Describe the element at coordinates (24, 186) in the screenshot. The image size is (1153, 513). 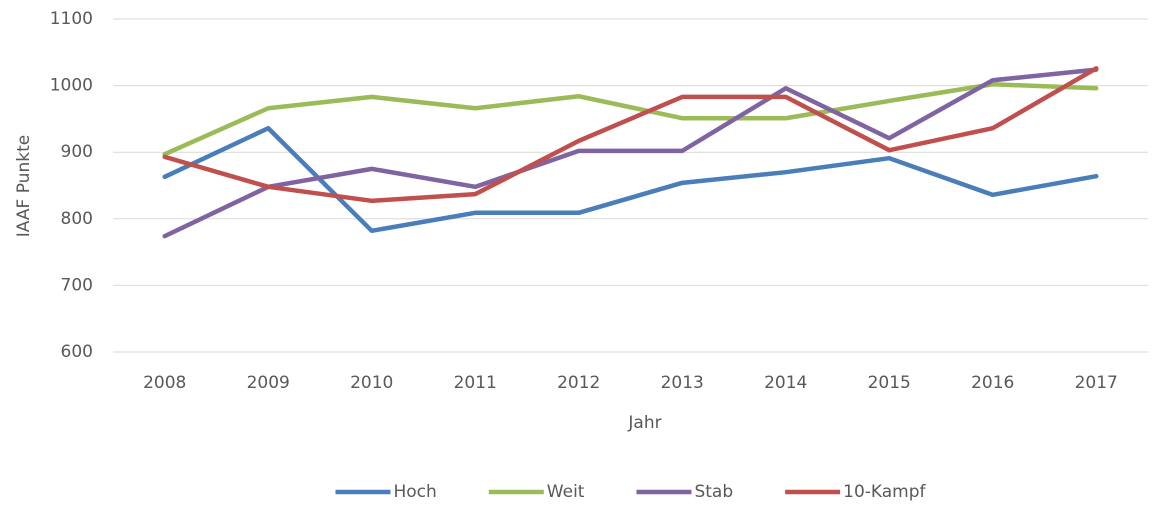
I see `y-axis-label: IAAF Punkte` at that location.